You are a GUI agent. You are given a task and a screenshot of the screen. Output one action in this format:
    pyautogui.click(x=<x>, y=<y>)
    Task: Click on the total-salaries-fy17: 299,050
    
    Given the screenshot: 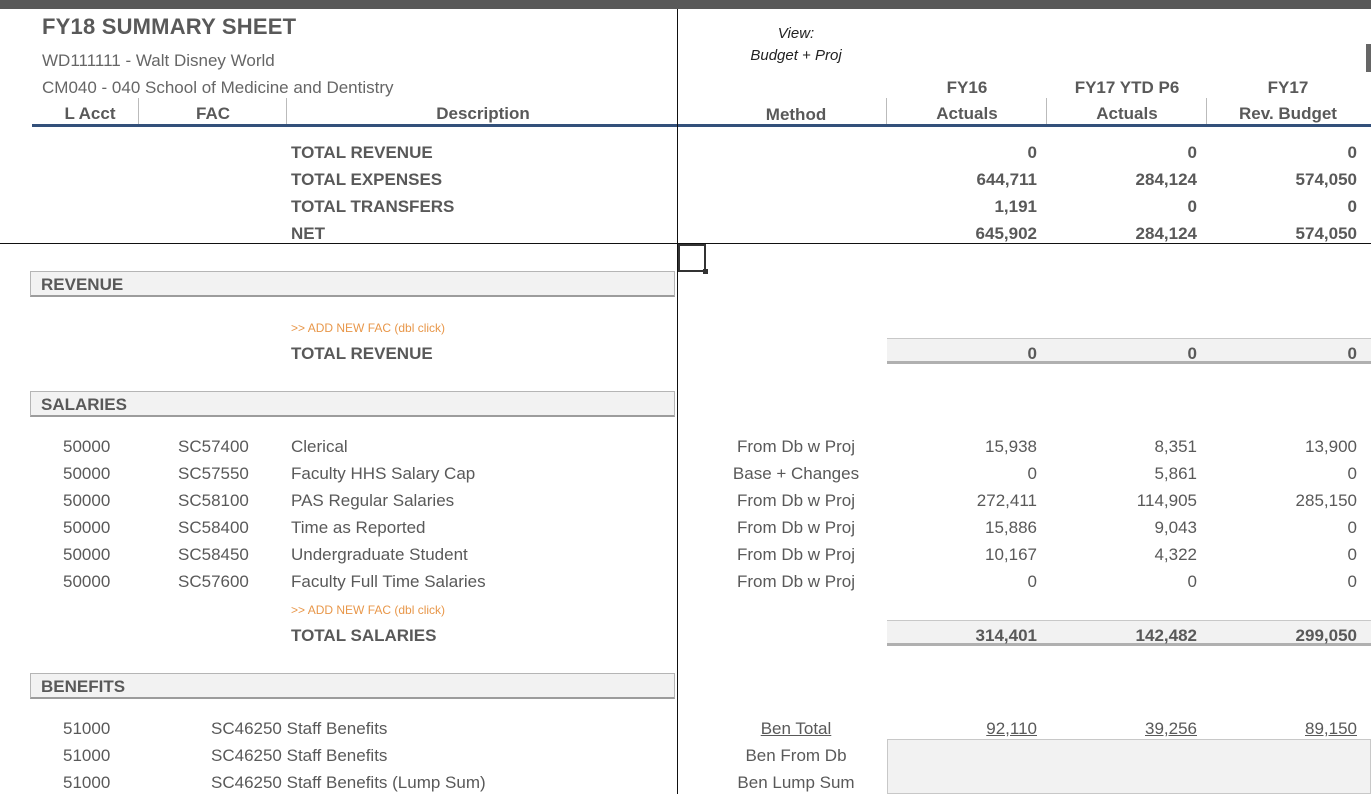 What is the action you would take?
    pyautogui.click(x=1326, y=635)
    